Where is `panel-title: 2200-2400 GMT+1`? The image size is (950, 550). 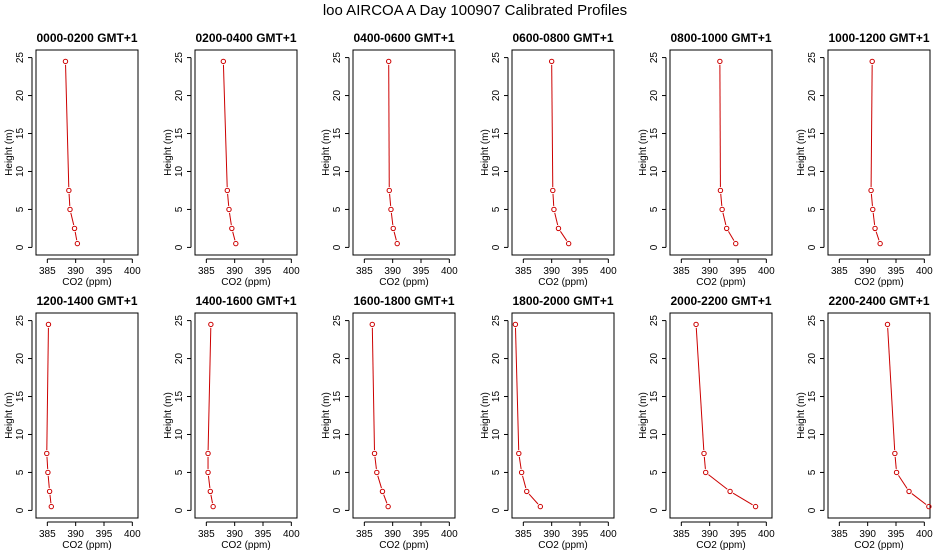
panel-title: 2200-2400 GMT+1 is located at coordinates (878, 301).